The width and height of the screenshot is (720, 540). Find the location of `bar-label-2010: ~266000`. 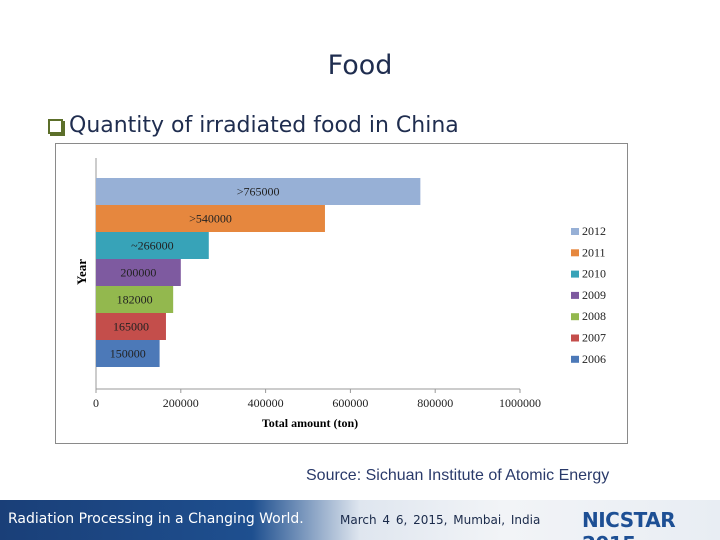

bar-label-2010: ~266000 is located at coordinates (152, 246).